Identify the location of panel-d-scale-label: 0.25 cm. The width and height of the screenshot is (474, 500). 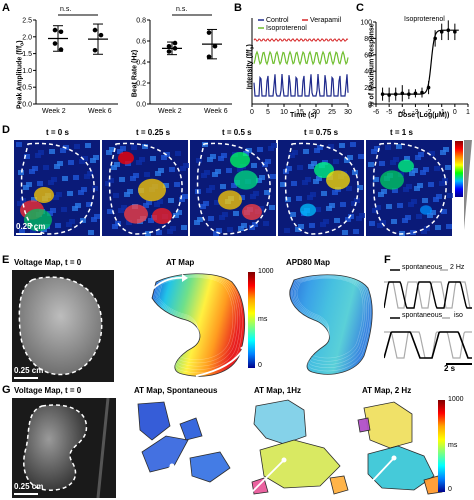
(31, 226).